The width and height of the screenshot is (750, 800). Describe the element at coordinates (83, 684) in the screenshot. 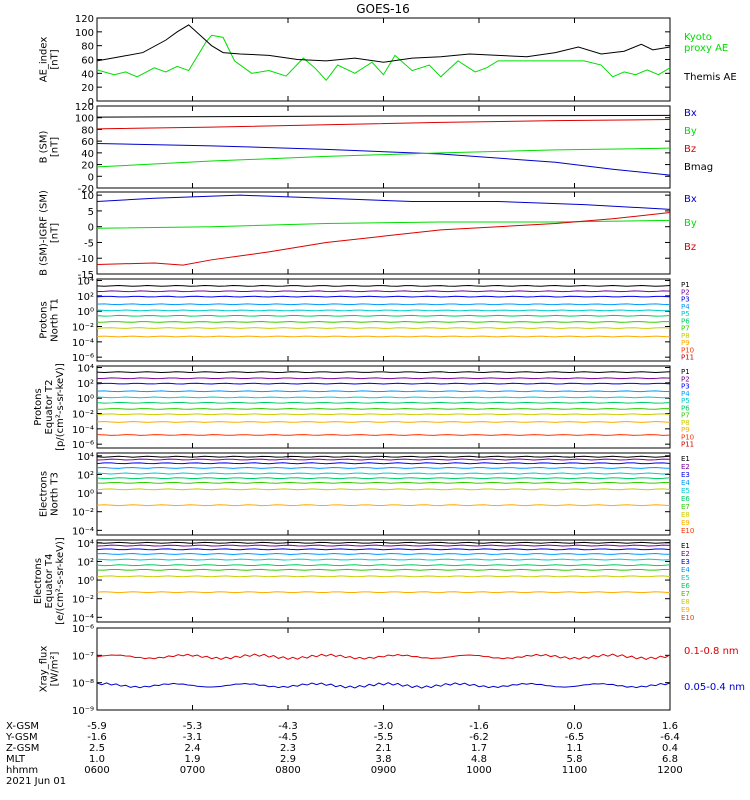

I see `y-tick-label: 10⁻⁸` at that location.